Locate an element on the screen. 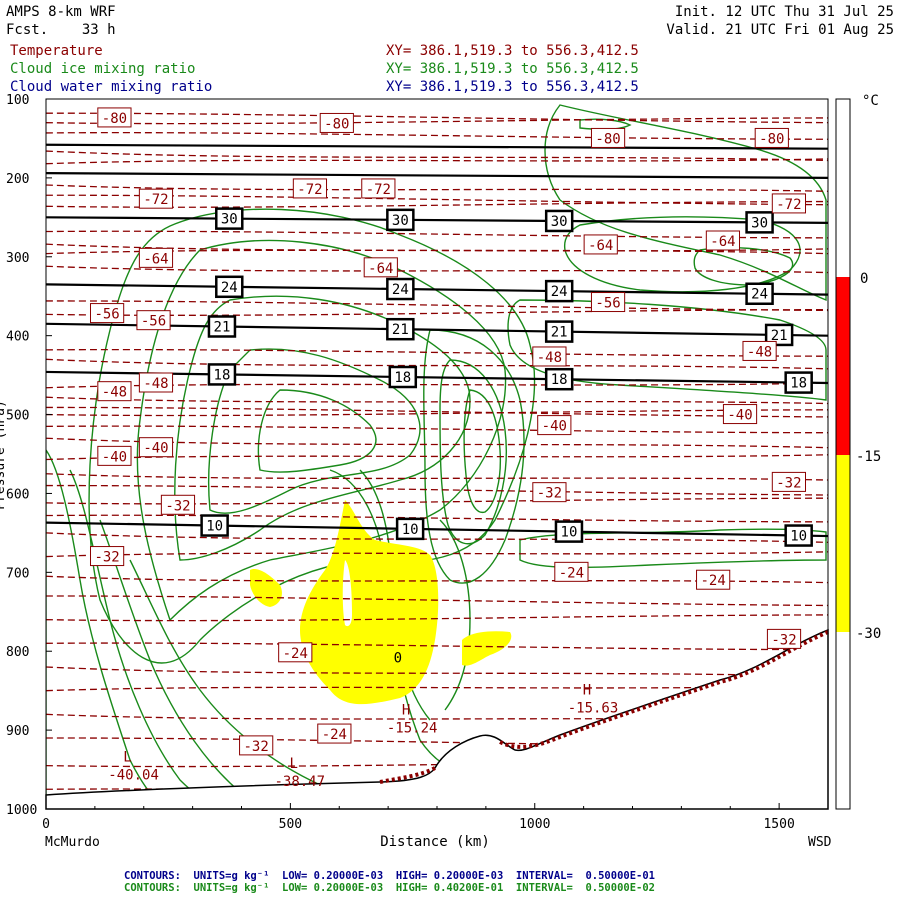 The image size is (900, 900). temperature-label: -64 is located at coordinates (380, 269).